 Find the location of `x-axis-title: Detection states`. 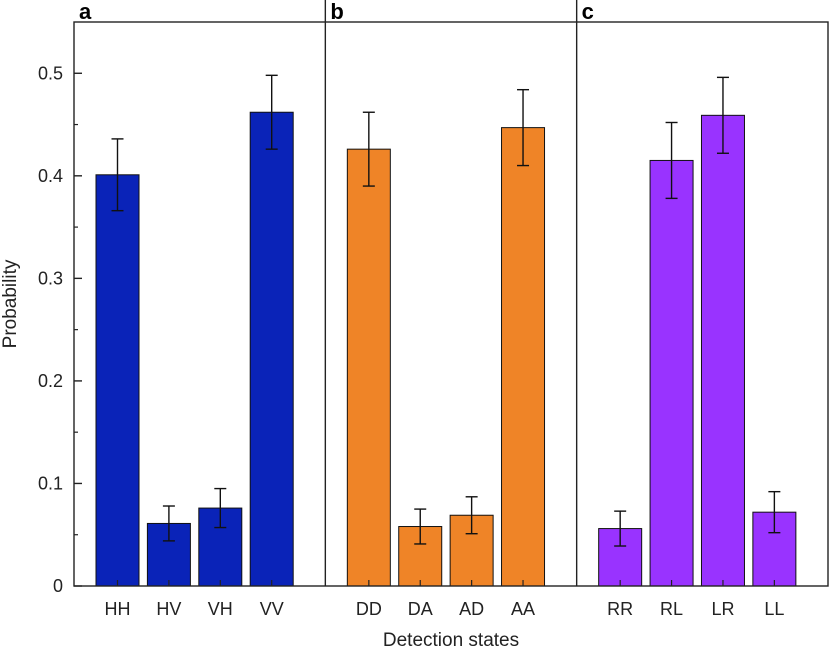

x-axis-title: Detection states is located at coordinates (451, 640).